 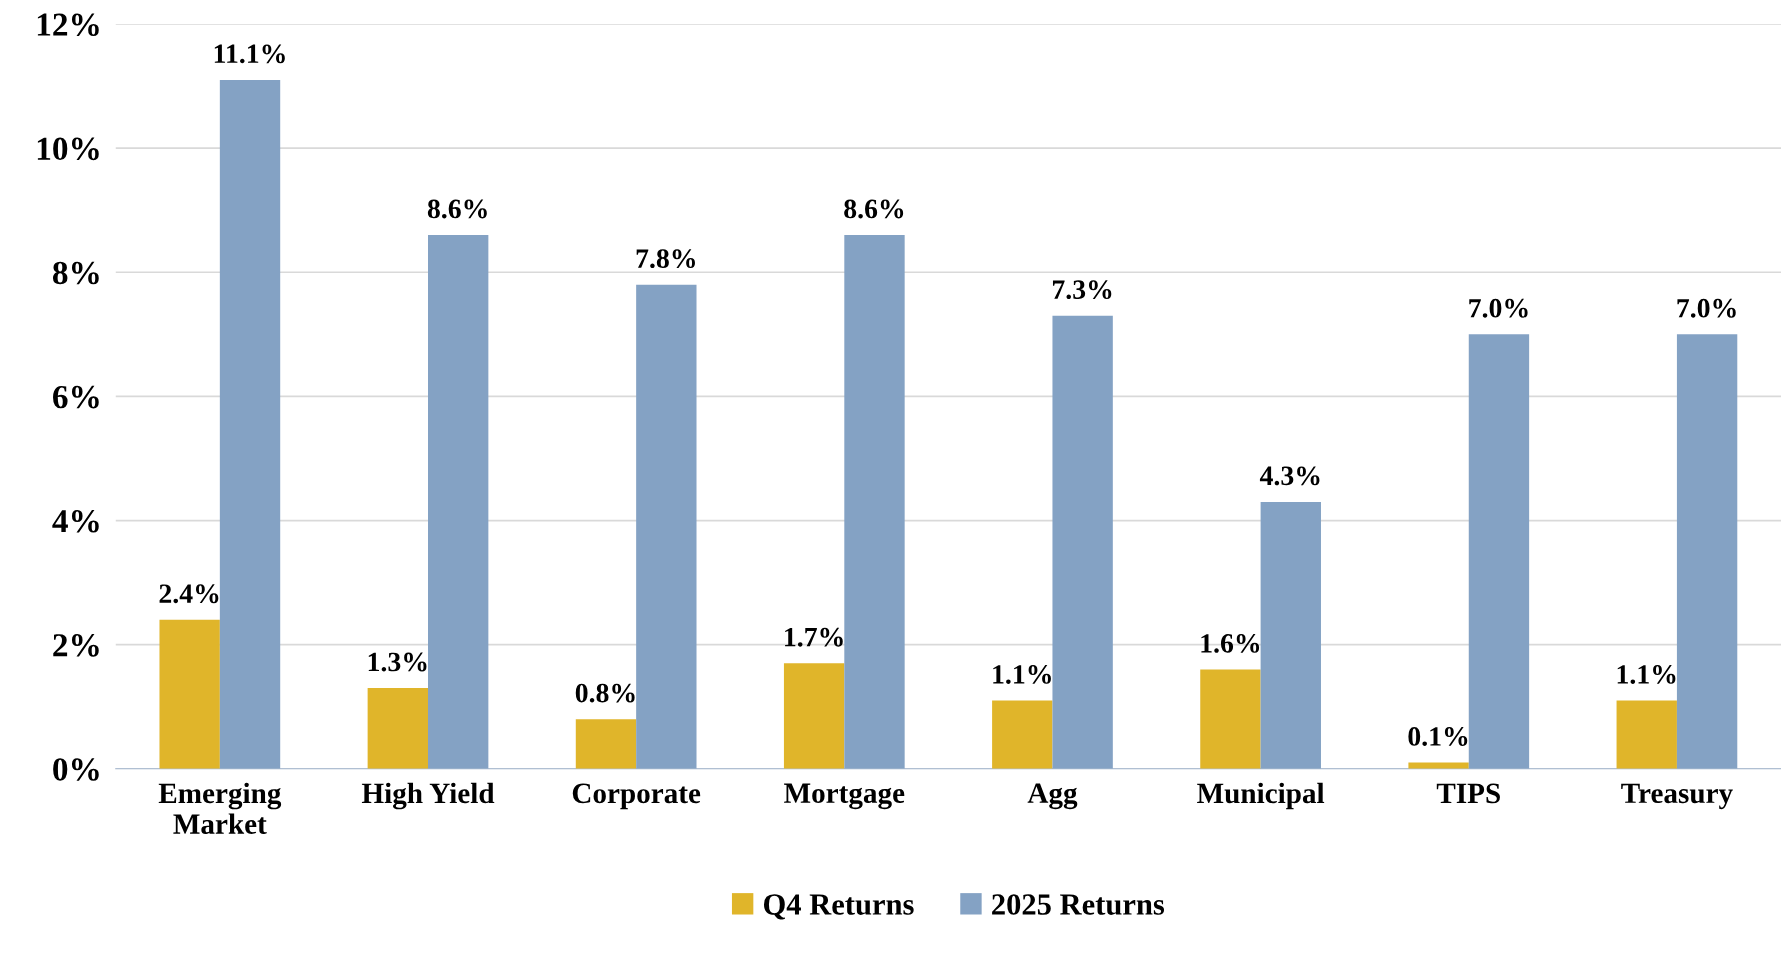 I want to click on y-tick-label: 8%, so click(x=75, y=273).